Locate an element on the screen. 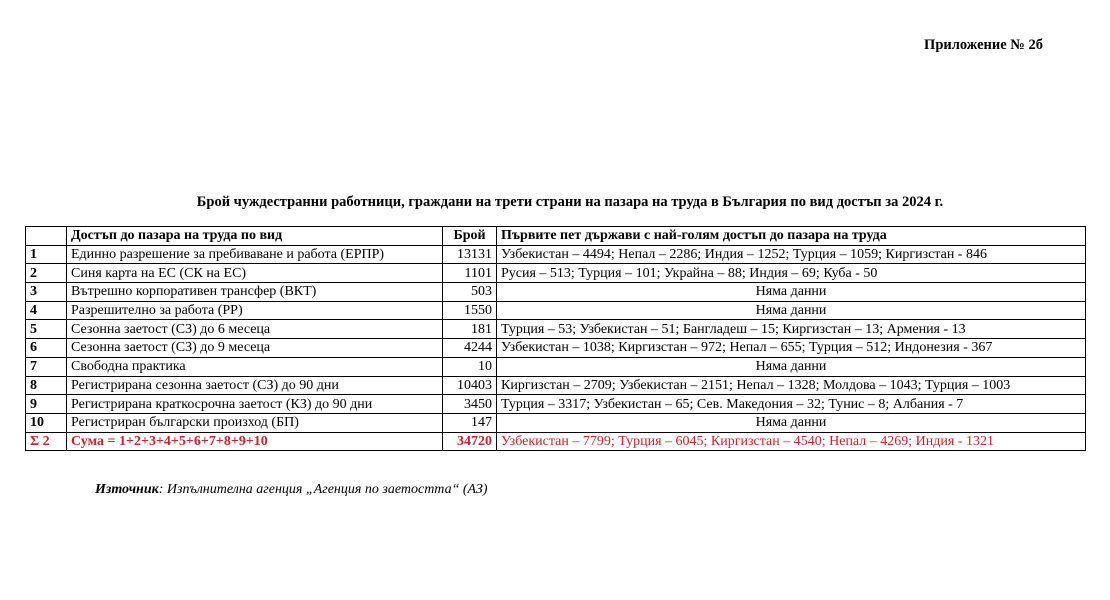  access-type: Сезонна заетост (СЗ) до 9 месеца is located at coordinates (254, 348).